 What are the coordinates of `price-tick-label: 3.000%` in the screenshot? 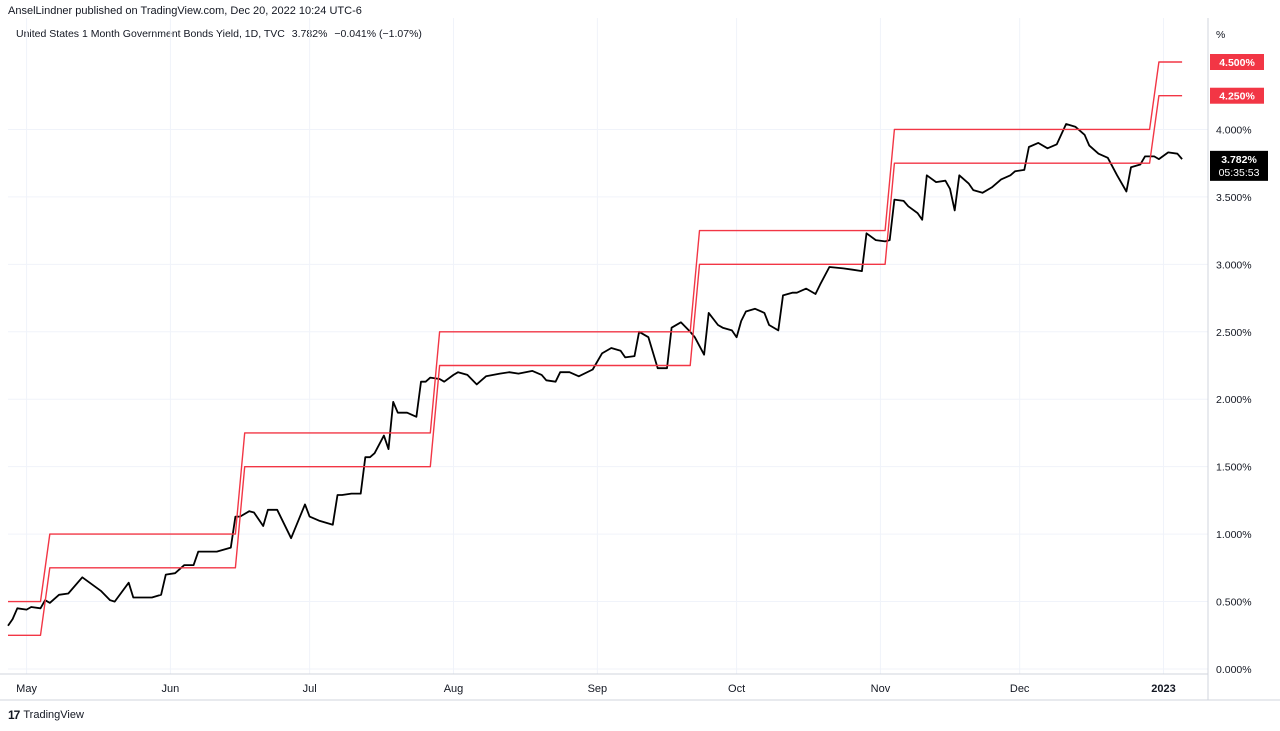 It's located at (1234, 265).